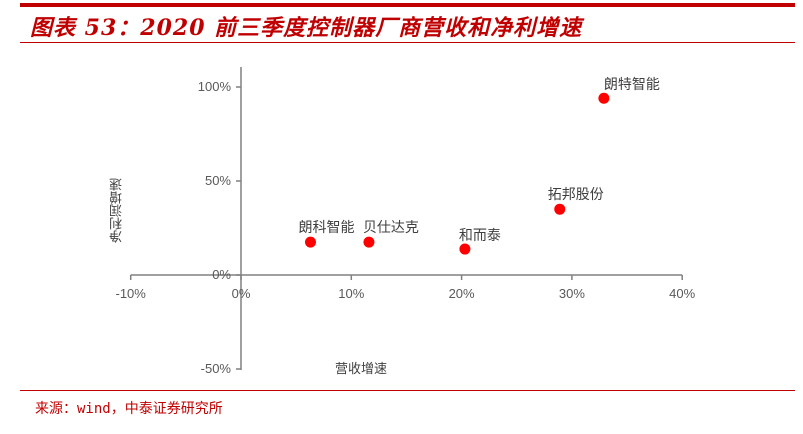 Image resolution: width=803 pixels, height=434 pixels. I want to click on x-tick-label: 10%, so click(351, 293).